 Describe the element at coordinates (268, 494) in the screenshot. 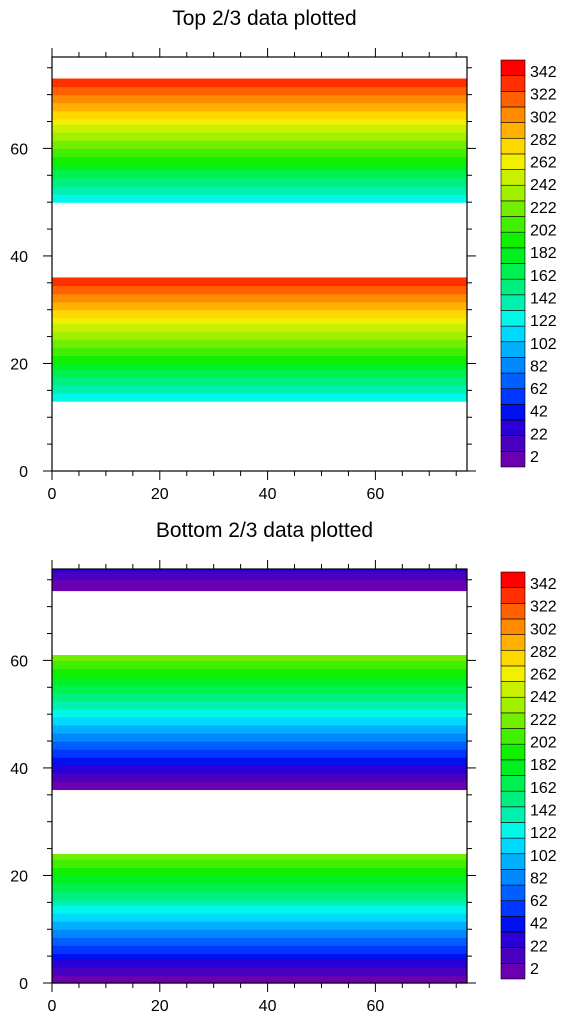

I see `x-tick-label: 40` at that location.